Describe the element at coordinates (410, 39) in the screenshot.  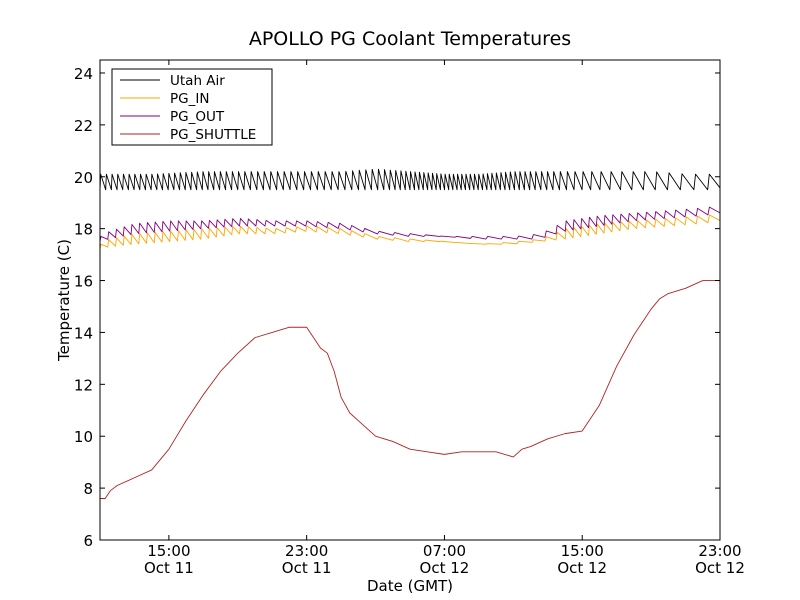
I see `chart-title: APOLLO PG Coolant Temperatures` at that location.